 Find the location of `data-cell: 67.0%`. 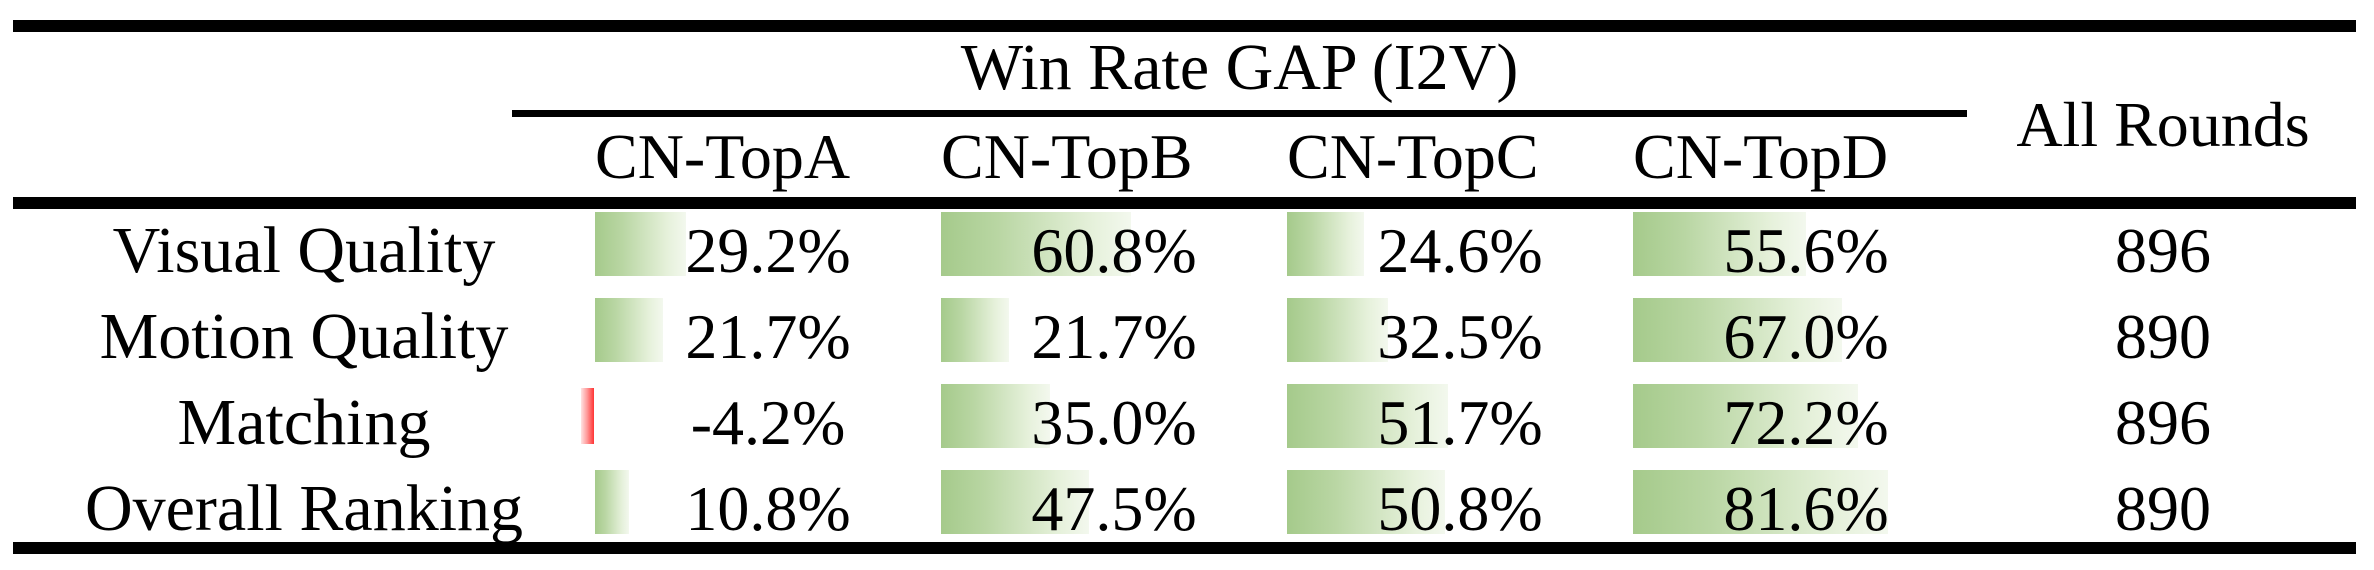

data-cell: 67.0% is located at coordinates (1806, 338).